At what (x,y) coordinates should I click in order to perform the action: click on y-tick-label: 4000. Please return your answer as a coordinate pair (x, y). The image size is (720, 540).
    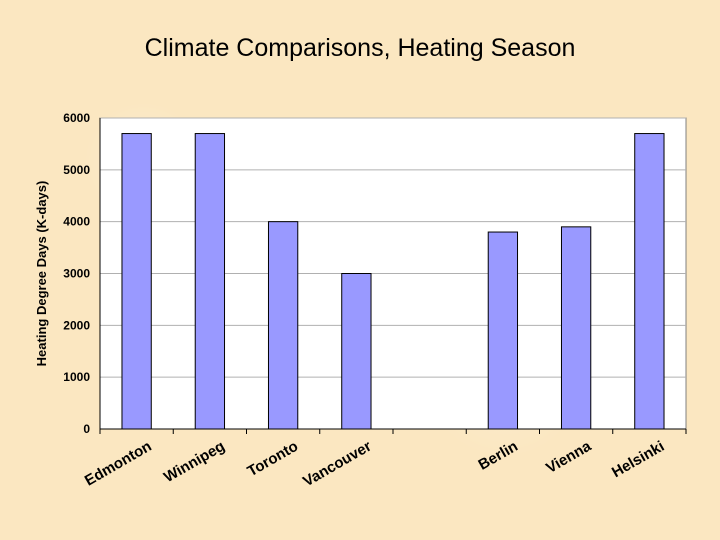
    Looking at the image, I should click on (76, 222).